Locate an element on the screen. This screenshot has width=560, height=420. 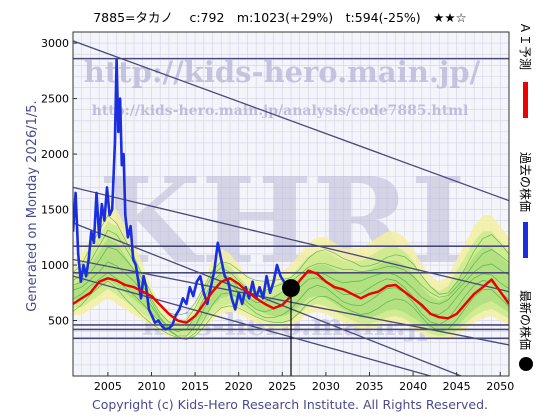
y-tick-label: 3000 is located at coordinates (55, 43).